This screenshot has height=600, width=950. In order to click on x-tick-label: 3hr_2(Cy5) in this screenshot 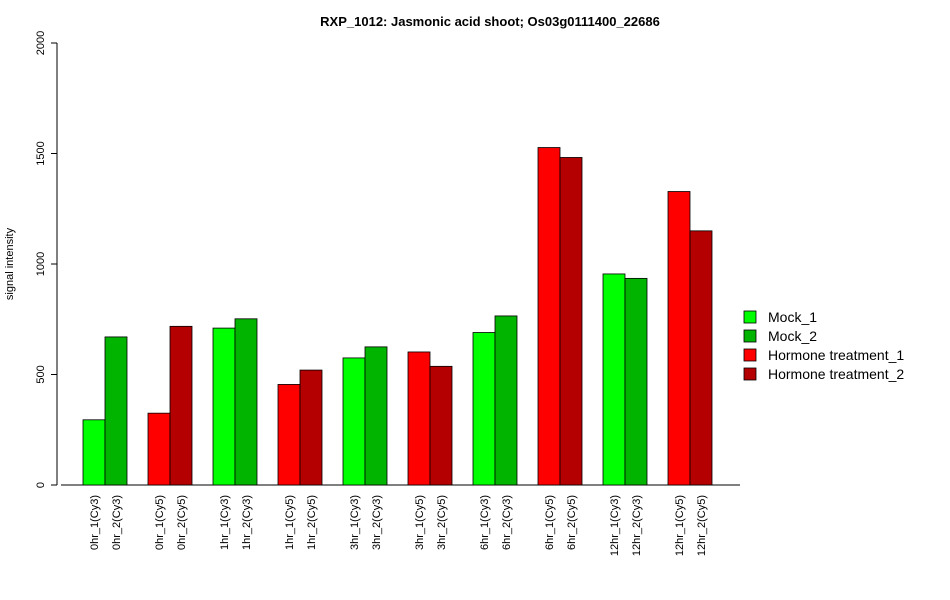, I will do `click(442, 522)`.